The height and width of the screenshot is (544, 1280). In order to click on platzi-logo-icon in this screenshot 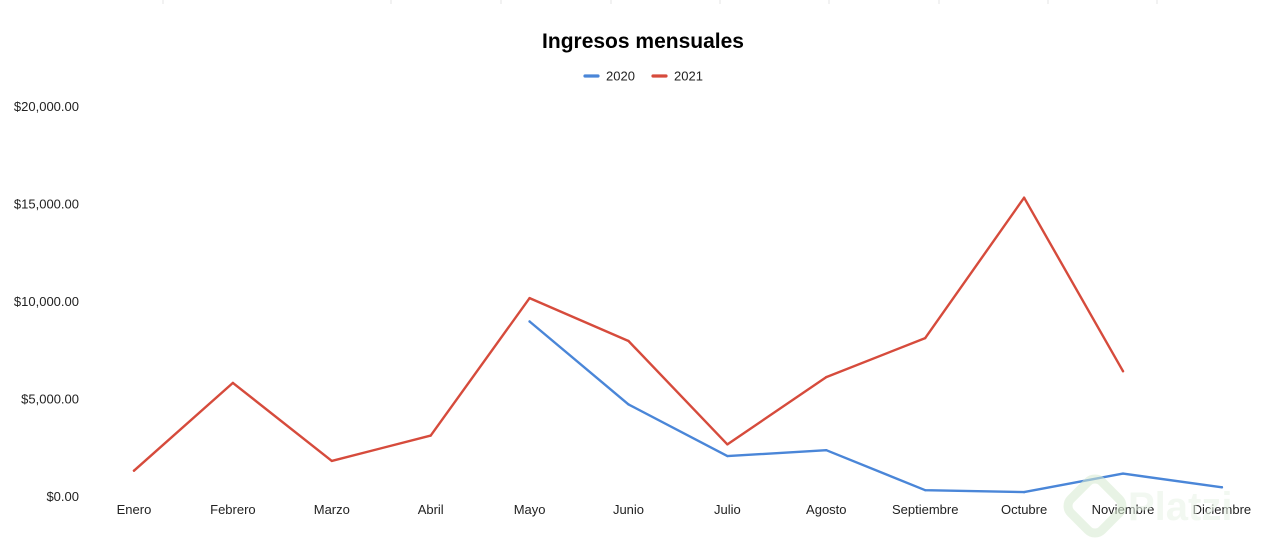, I will do `click(1095, 506)`.